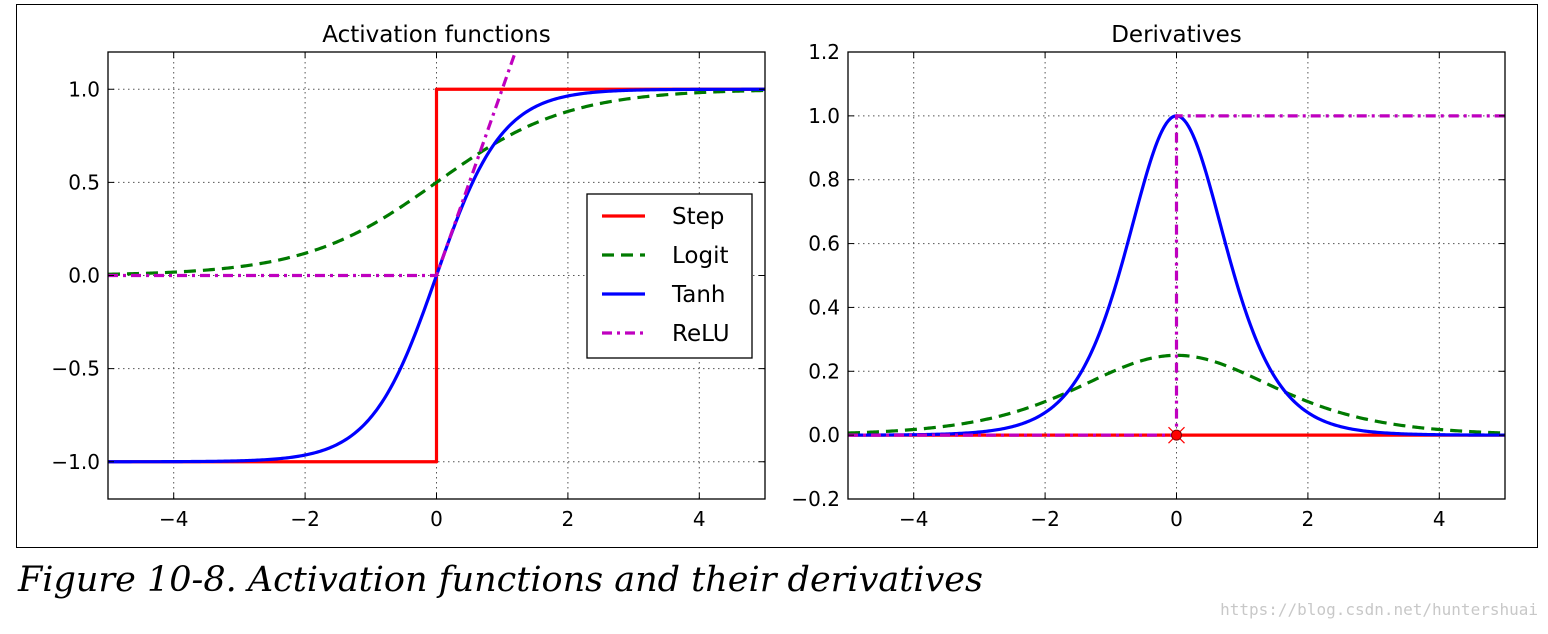  What do you see at coordinates (1379, 609) in the screenshot?
I see `watermark: https://blog.csdn.net/huntershuai` at bounding box center [1379, 609].